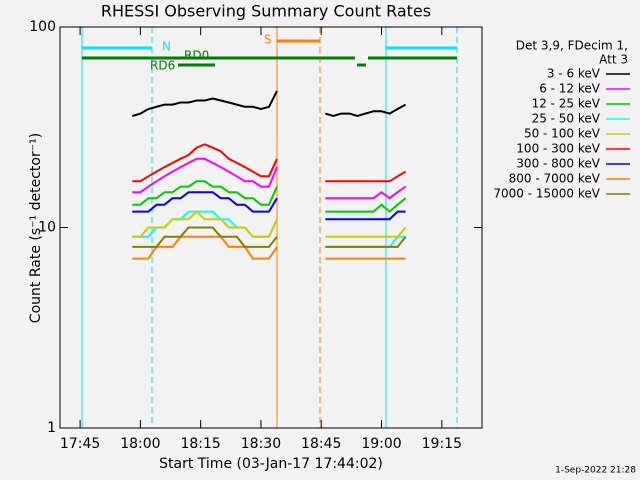 This screenshot has height=480, width=640. I want to click on legend-label: 7000 - 15000 keV, so click(546, 194).